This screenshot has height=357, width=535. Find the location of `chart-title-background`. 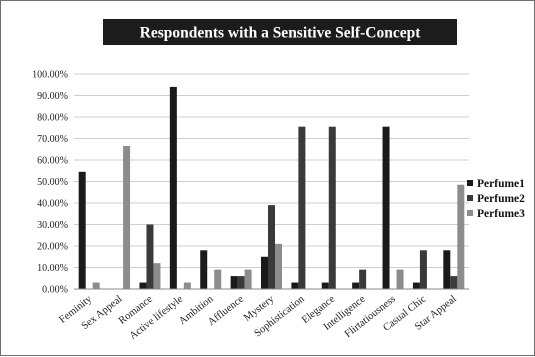

chart-title-background is located at coordinates (280, 32).